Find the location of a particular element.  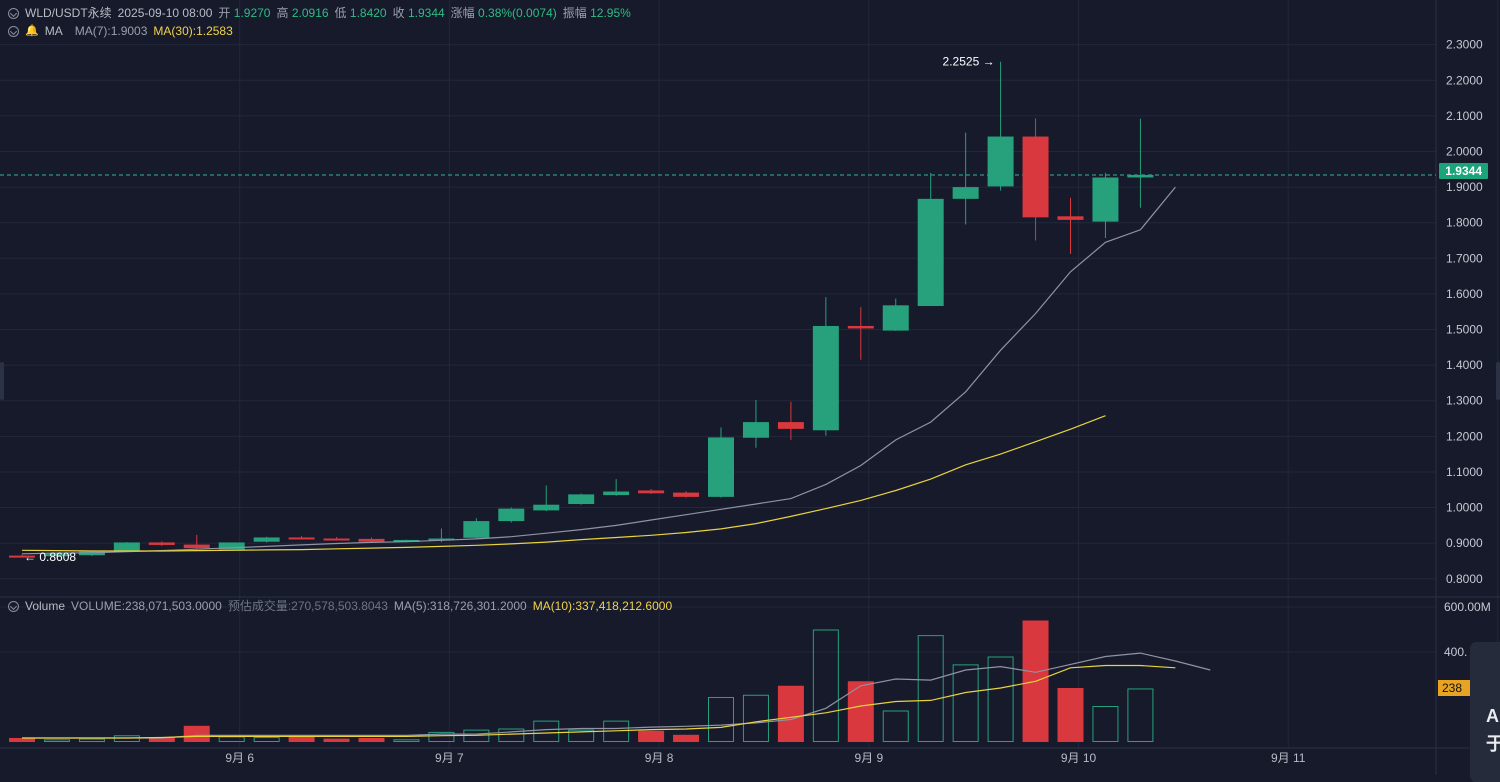

low-price-marker: ← 0.8608 is located at coordinates (50, 557).